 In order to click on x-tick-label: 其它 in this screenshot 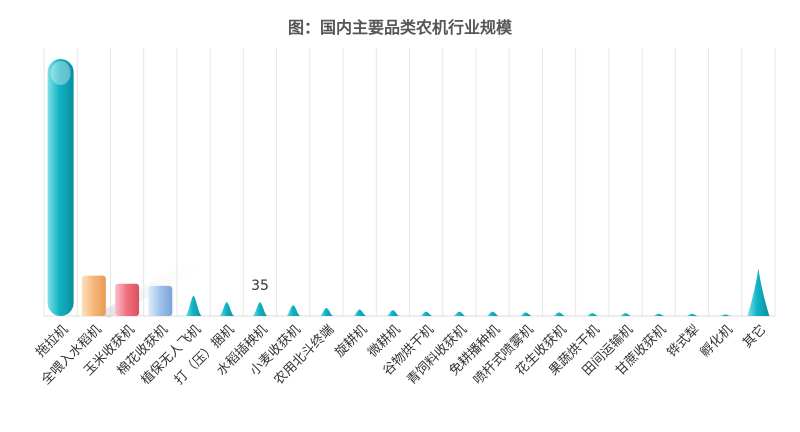, I will do `click(755, 337)`.